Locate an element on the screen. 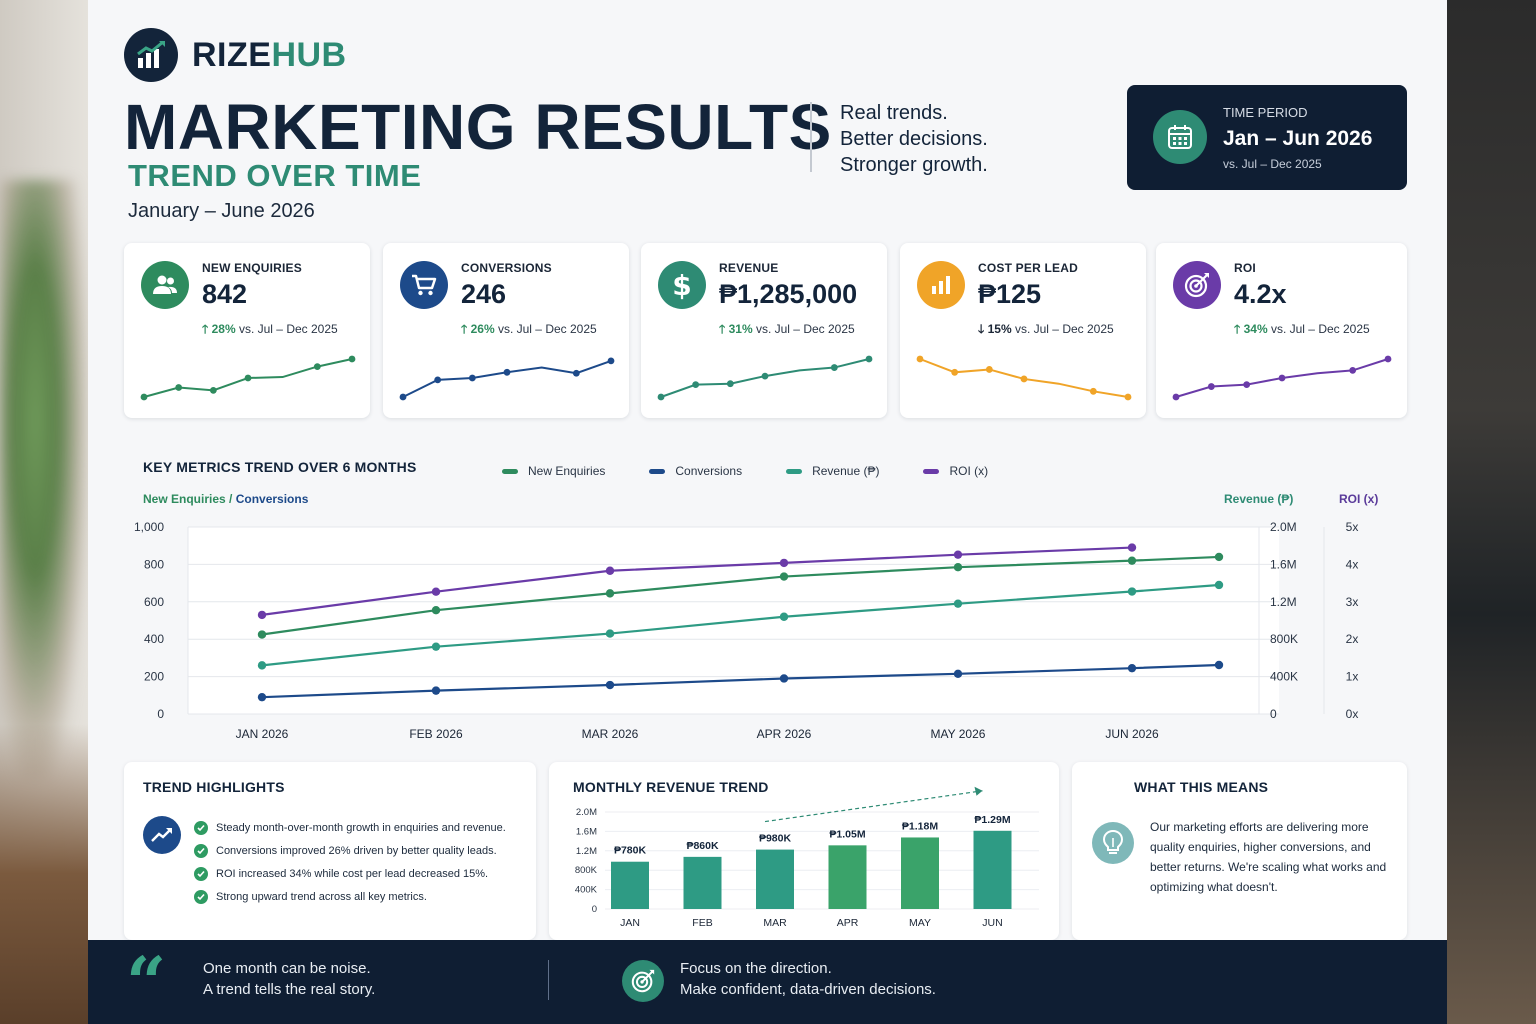 This screenshot has width=1536, height=1024. roi-axis-tick: 3x is located at coordinates (1352, 602).